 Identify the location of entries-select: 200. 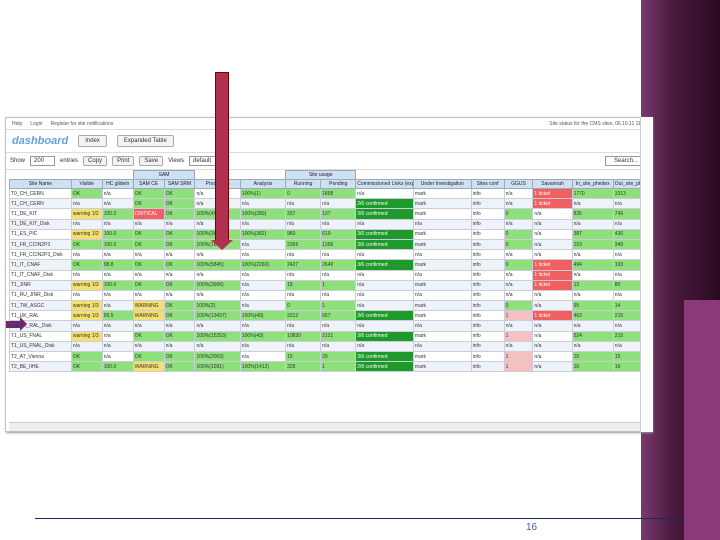
(43, 161).